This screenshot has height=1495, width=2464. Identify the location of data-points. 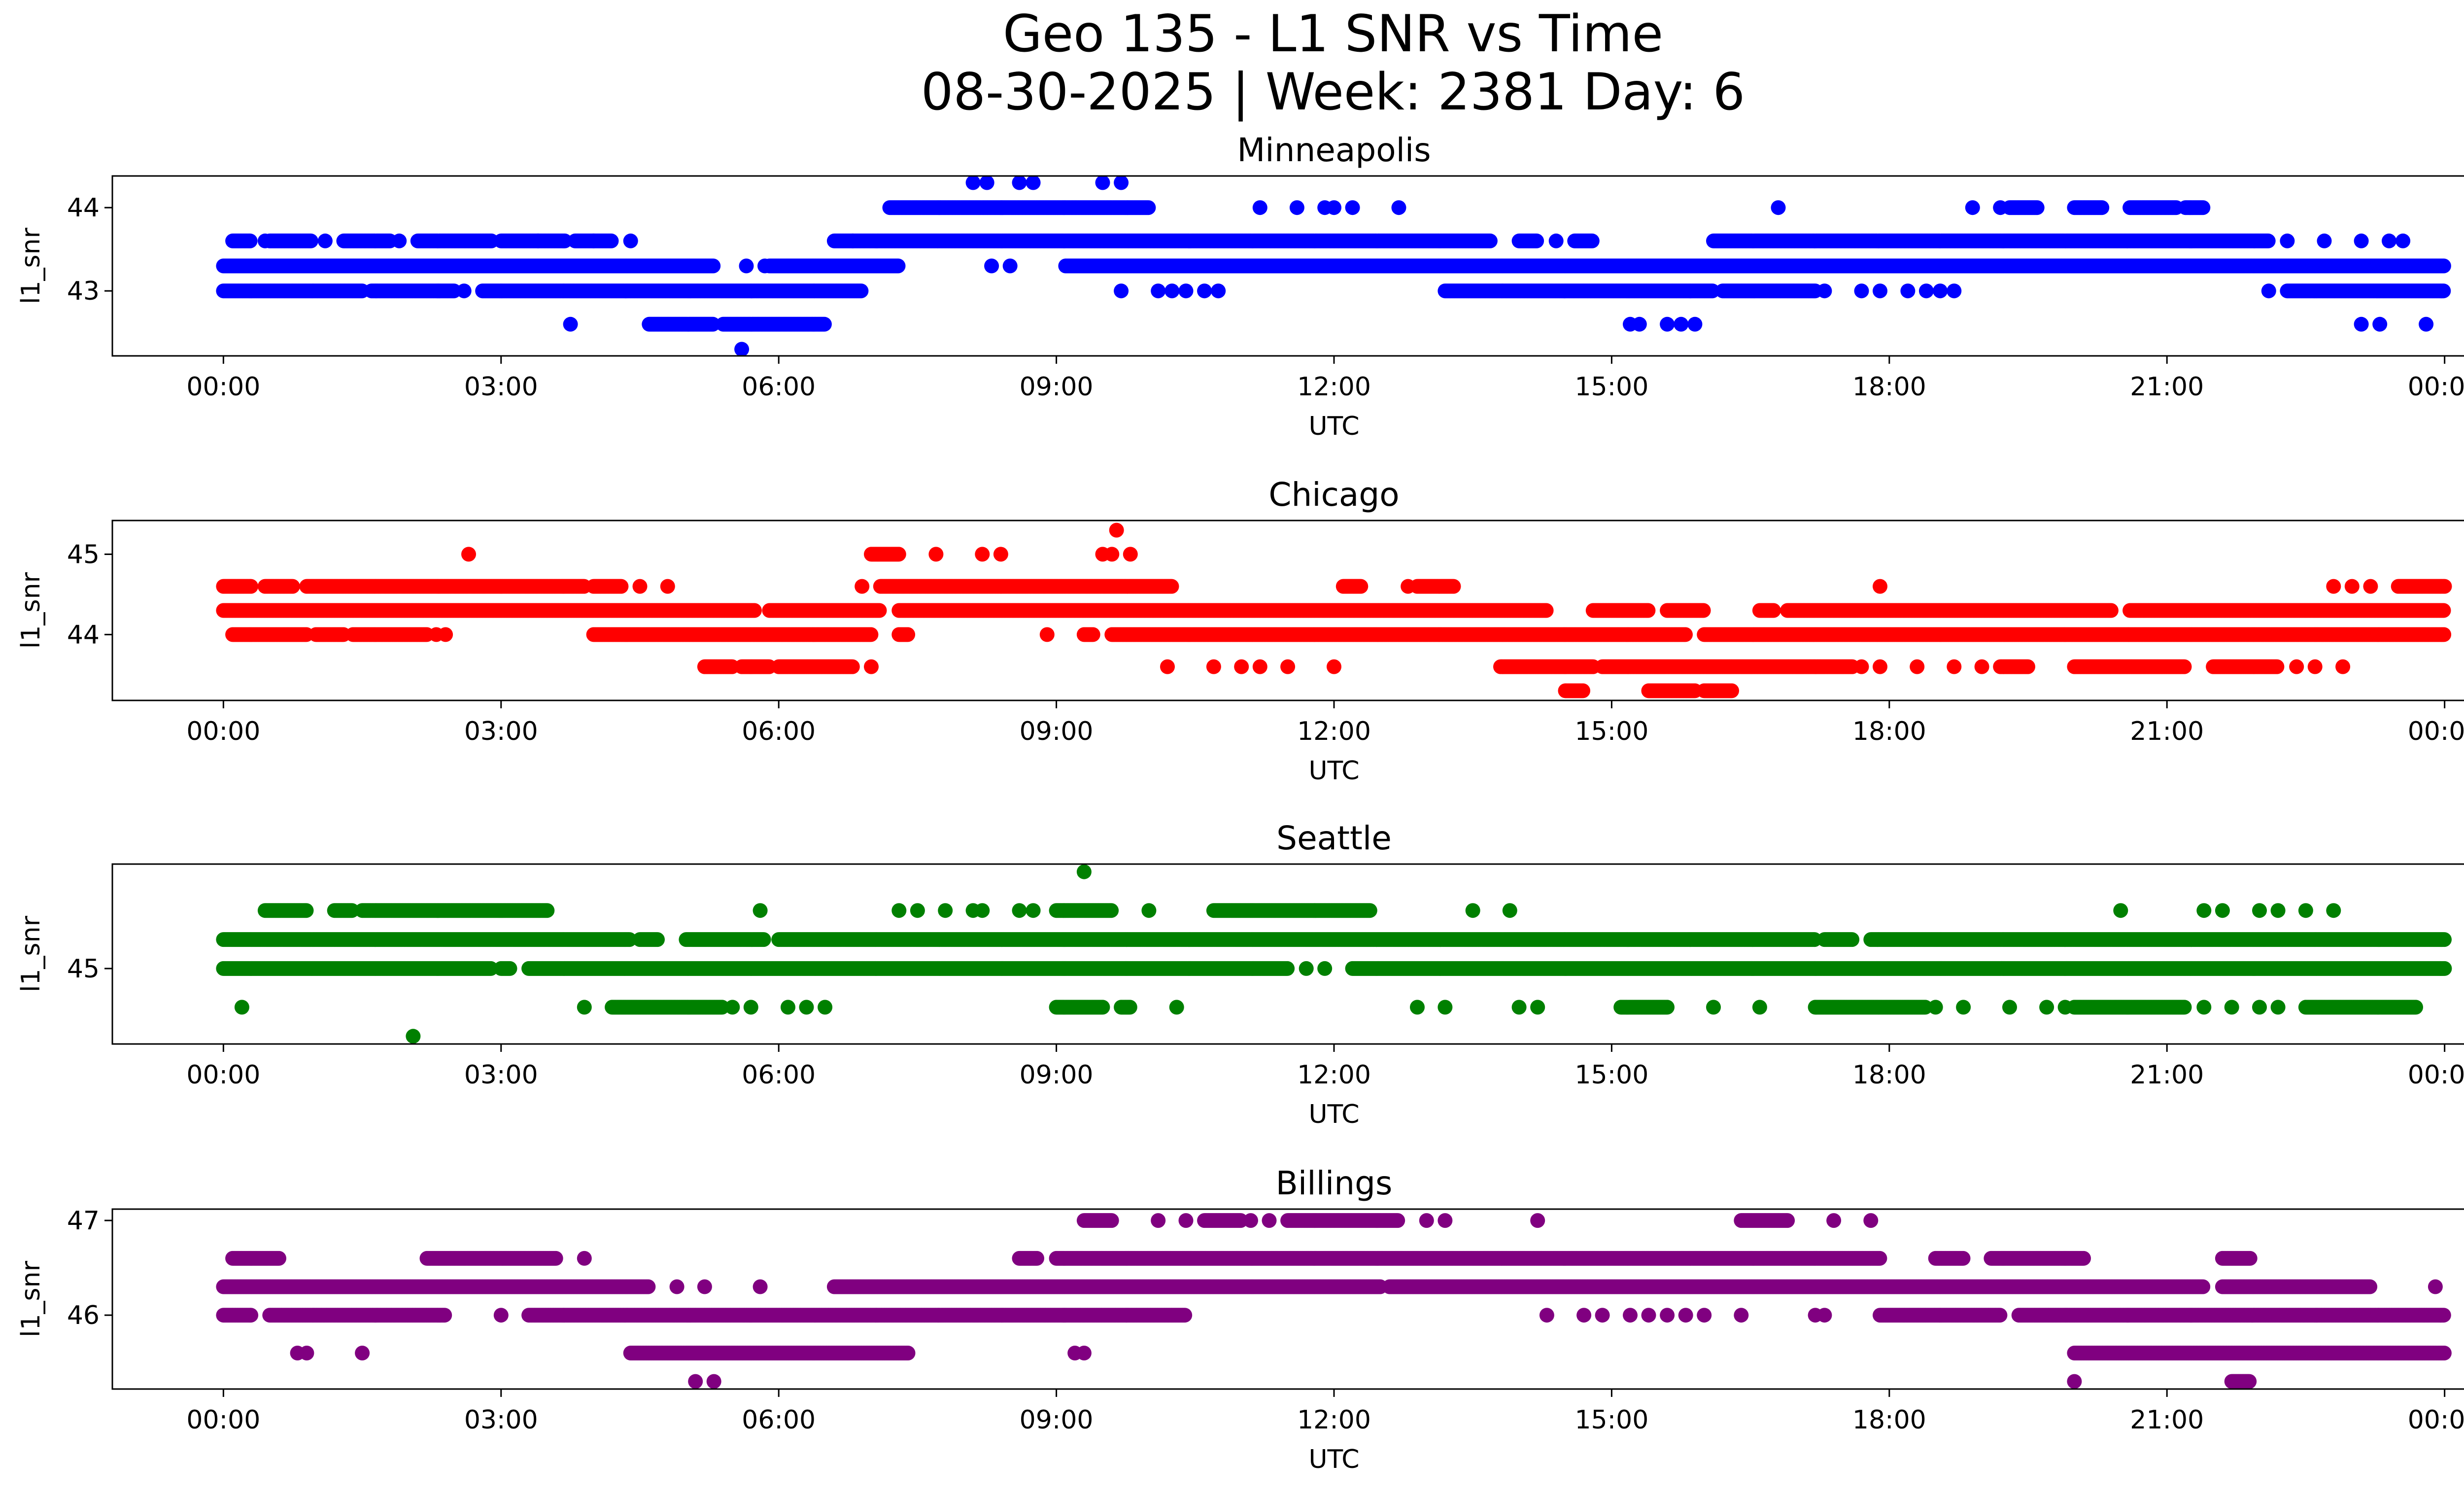
(1333, 266).